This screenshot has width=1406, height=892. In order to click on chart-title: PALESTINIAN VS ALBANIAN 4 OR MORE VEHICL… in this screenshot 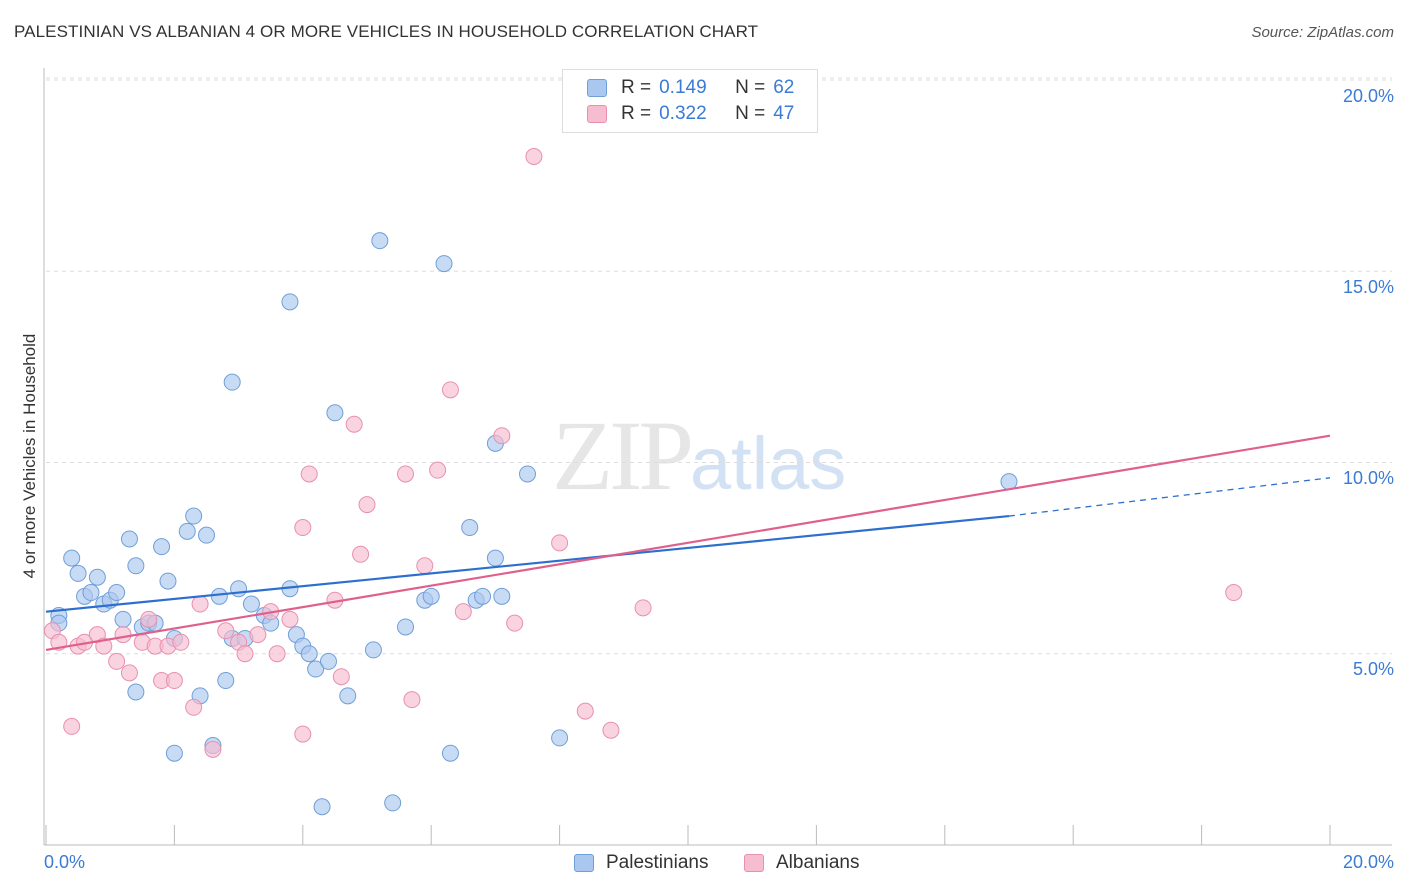, I will do `click(386, 31)`.